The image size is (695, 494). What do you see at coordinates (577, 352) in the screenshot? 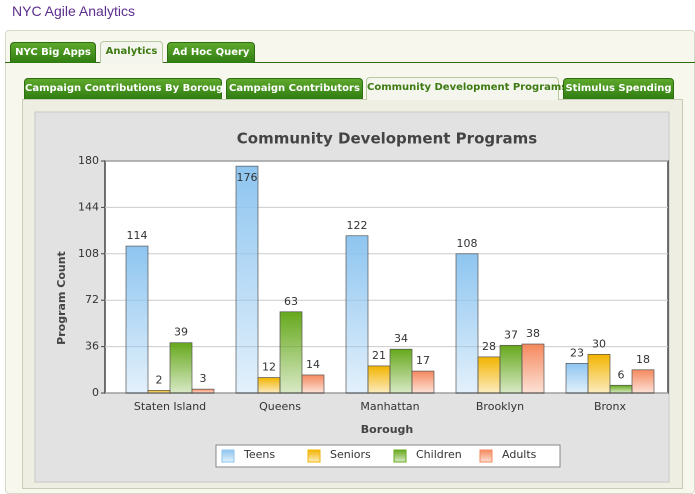
I see `value-label: 23` at bounding box center [577, 352].